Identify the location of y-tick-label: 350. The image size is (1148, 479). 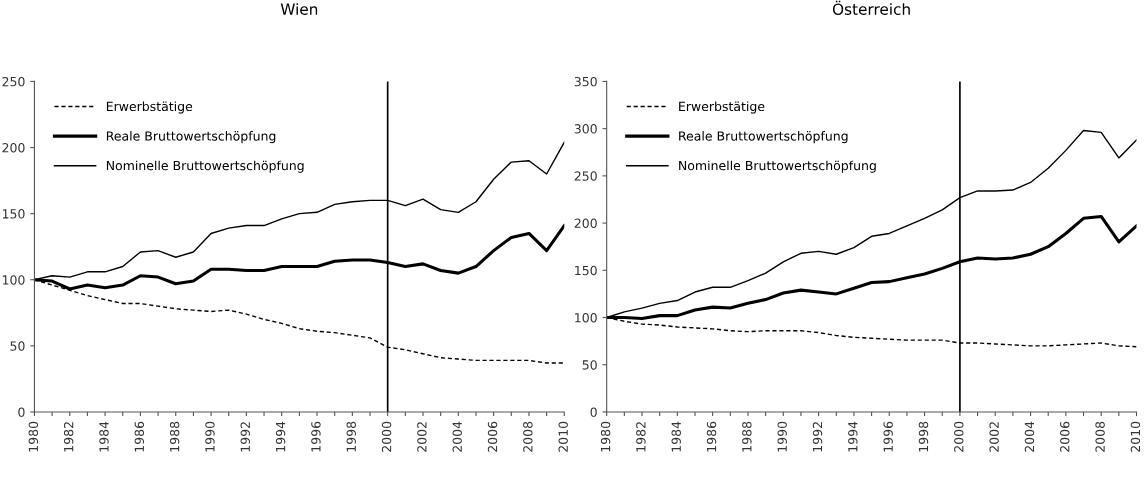
(585, 81).